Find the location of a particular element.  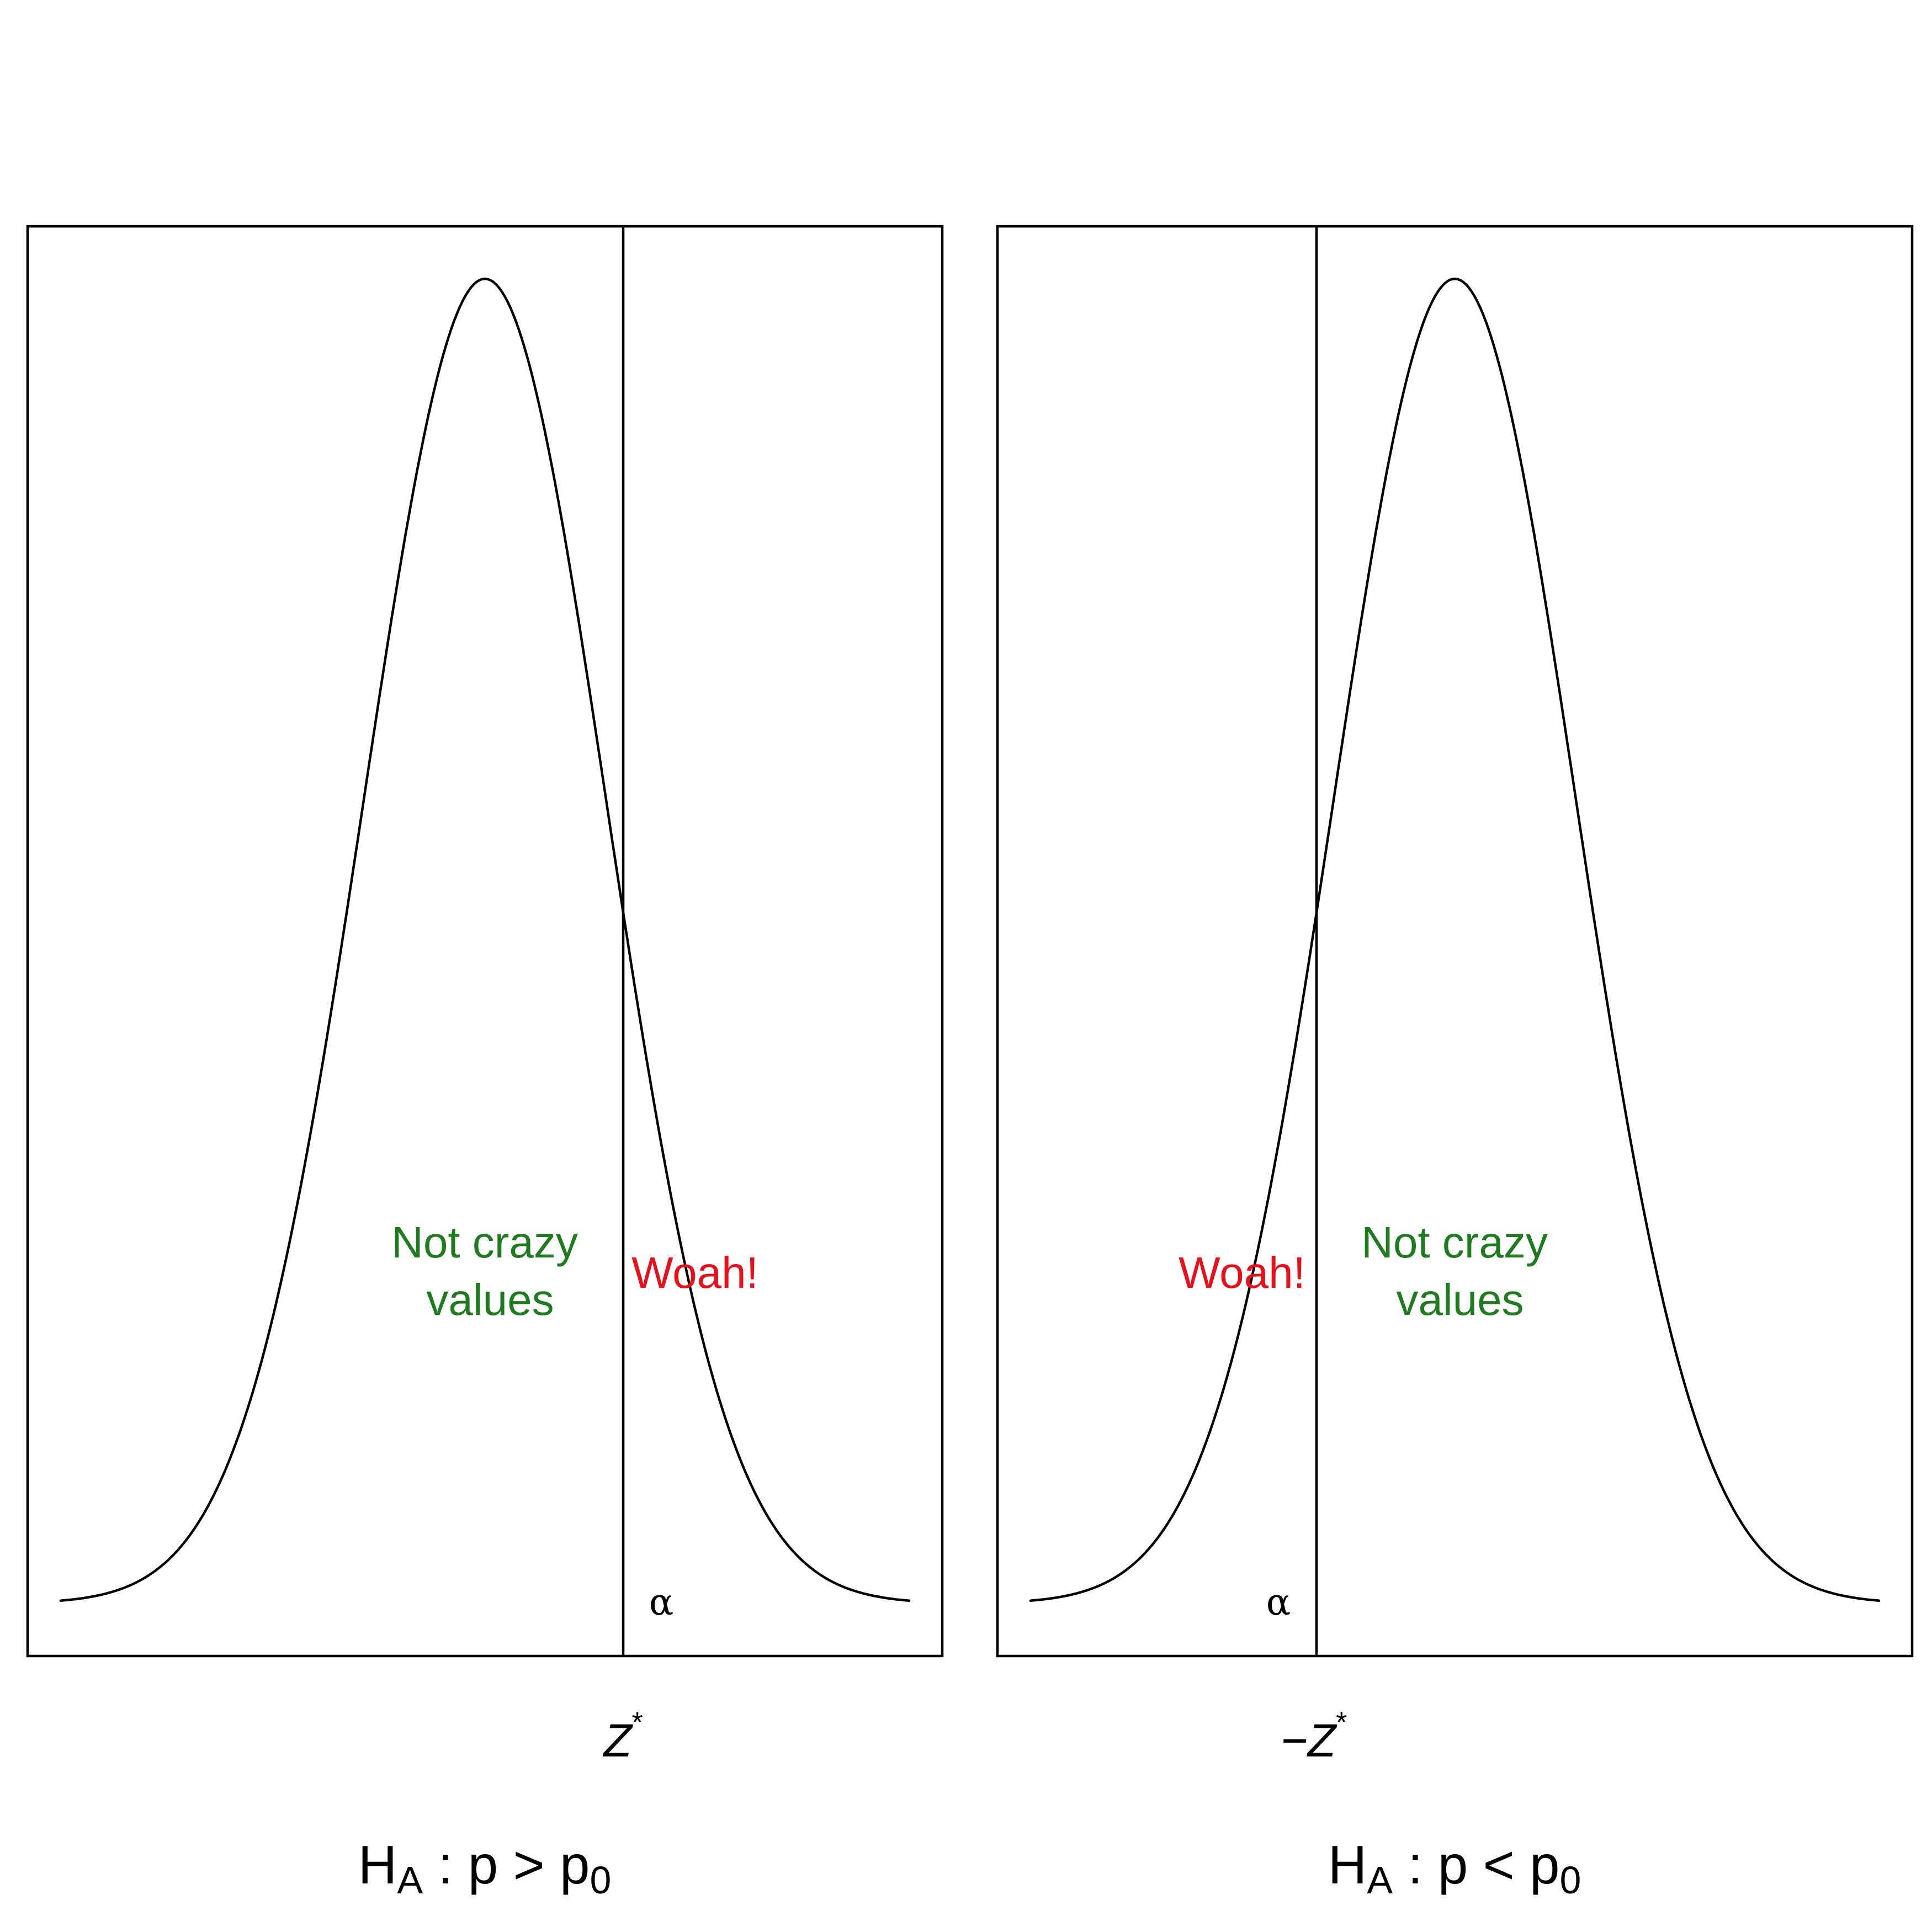

z-star-main: Z is located at coordinates (617, 1741).